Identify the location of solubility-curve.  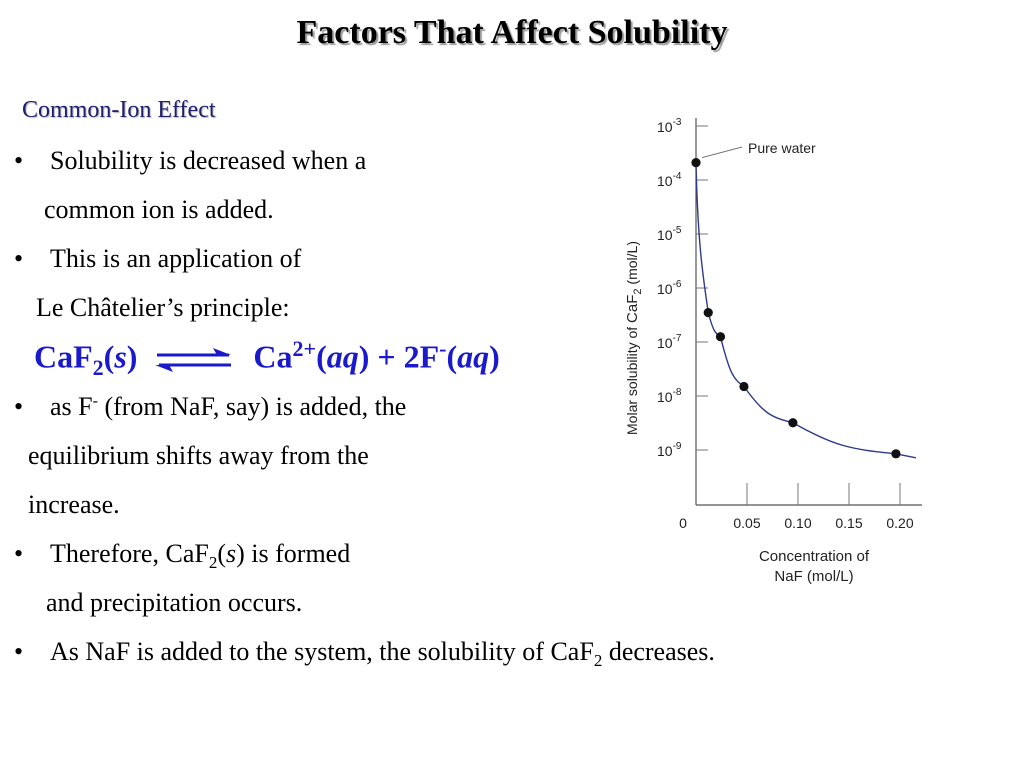
(806, 310).